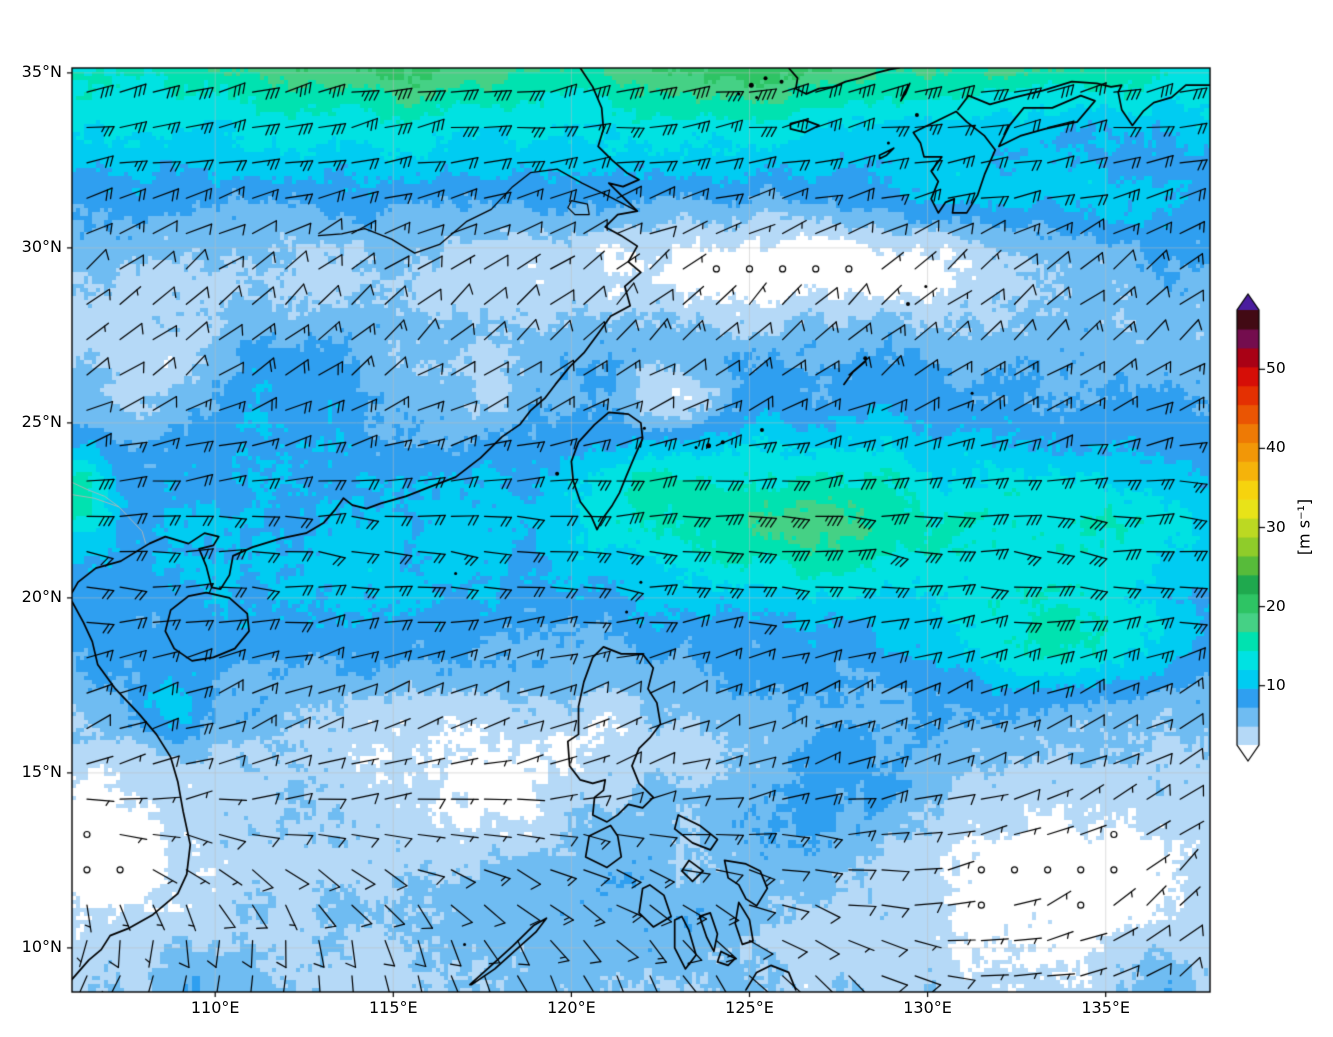  Describe the element at coordinates (1276, 368) in the screenshot. I see `colorbar-tick-label: 50` at that location.